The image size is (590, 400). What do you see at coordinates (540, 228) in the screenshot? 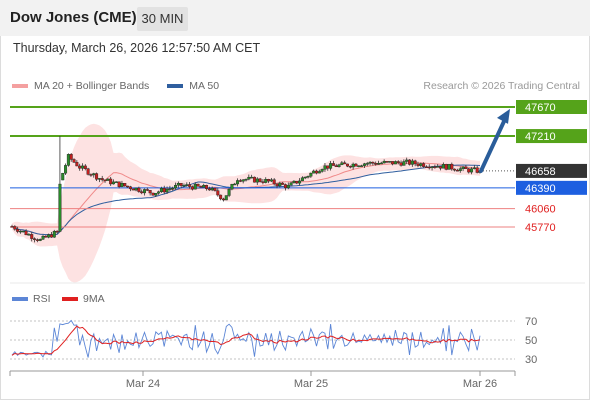
I see `price-label-45770: 45770` at bounding box center [540, 228].